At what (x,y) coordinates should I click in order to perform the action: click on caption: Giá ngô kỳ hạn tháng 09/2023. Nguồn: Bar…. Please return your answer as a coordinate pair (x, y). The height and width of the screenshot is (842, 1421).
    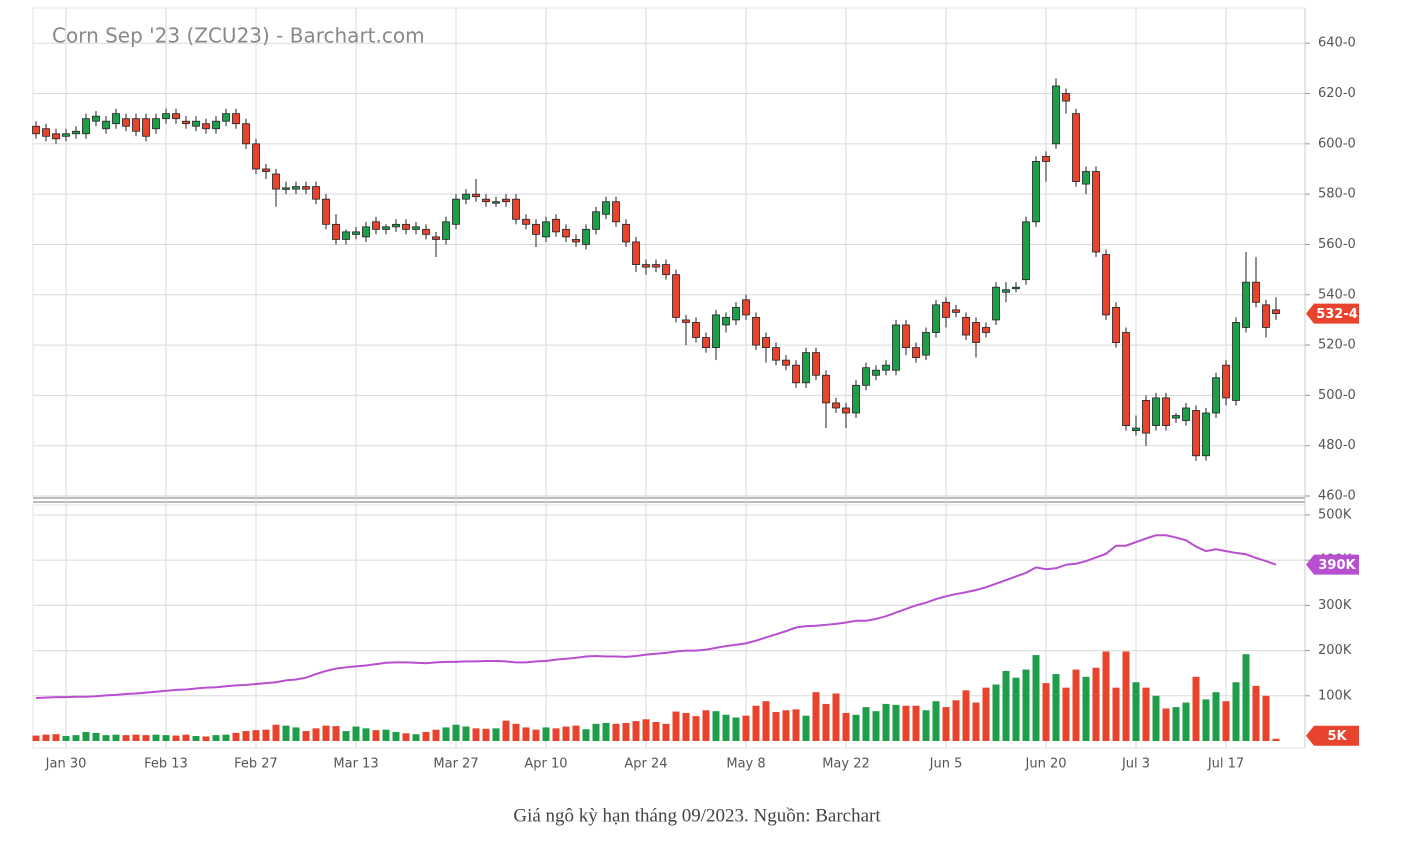
    Looking at the image, I should click on (697, 815).